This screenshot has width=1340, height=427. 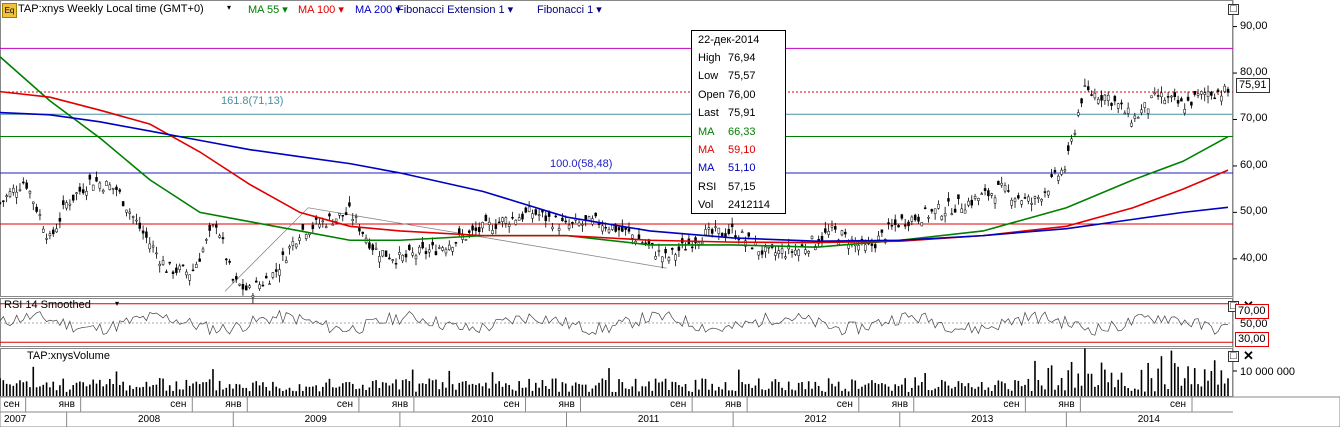 I want to click on symbol-title: TAP:xnys Weekly Local time (GMT+0), so click(x=111, y=9).